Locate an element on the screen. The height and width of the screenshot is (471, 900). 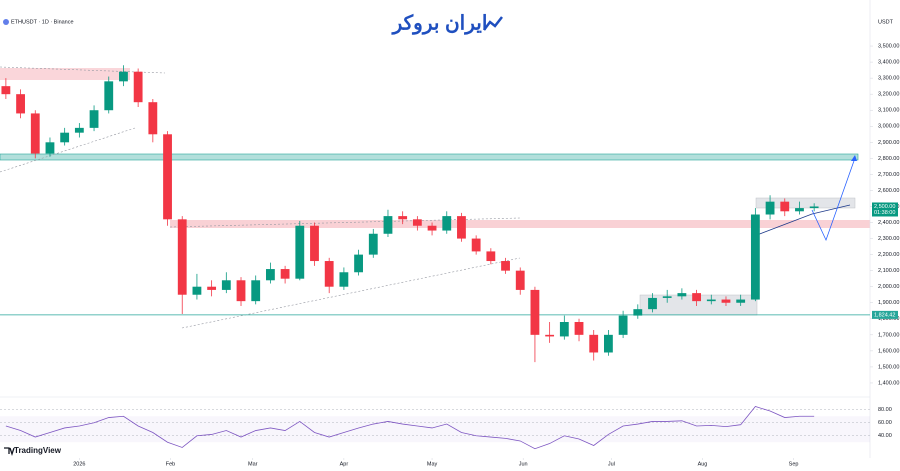
last-price-bg is located at coordinates (885, 209).